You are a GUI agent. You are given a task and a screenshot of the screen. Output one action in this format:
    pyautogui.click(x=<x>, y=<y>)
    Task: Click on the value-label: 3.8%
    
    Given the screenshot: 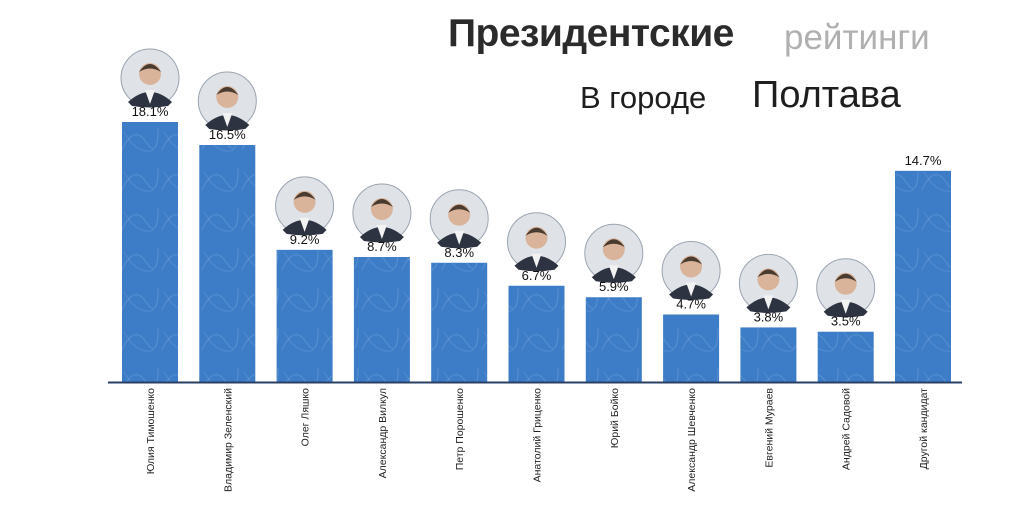 What is the action you would take?
    pyautogui.click(x=769, y=316)
    